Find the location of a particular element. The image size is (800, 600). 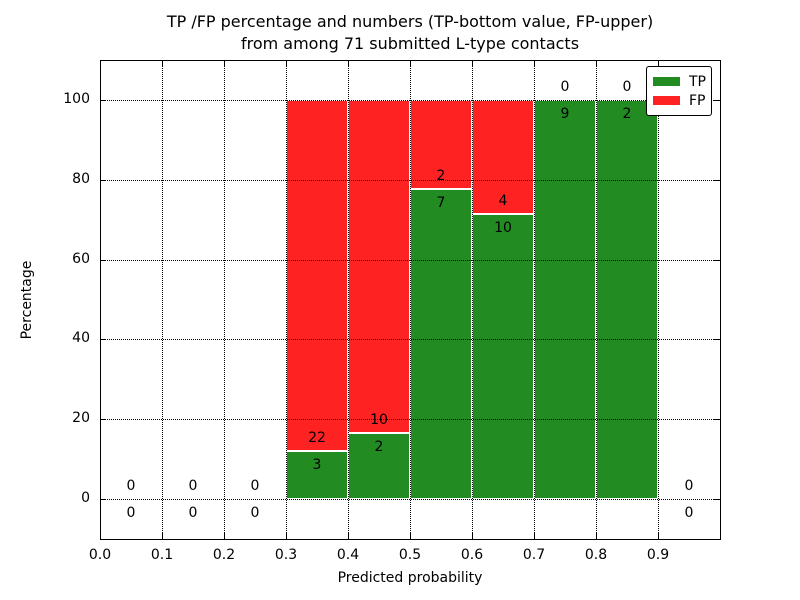

x-tick-label: 0.9 is located at coordinates (658, 555).